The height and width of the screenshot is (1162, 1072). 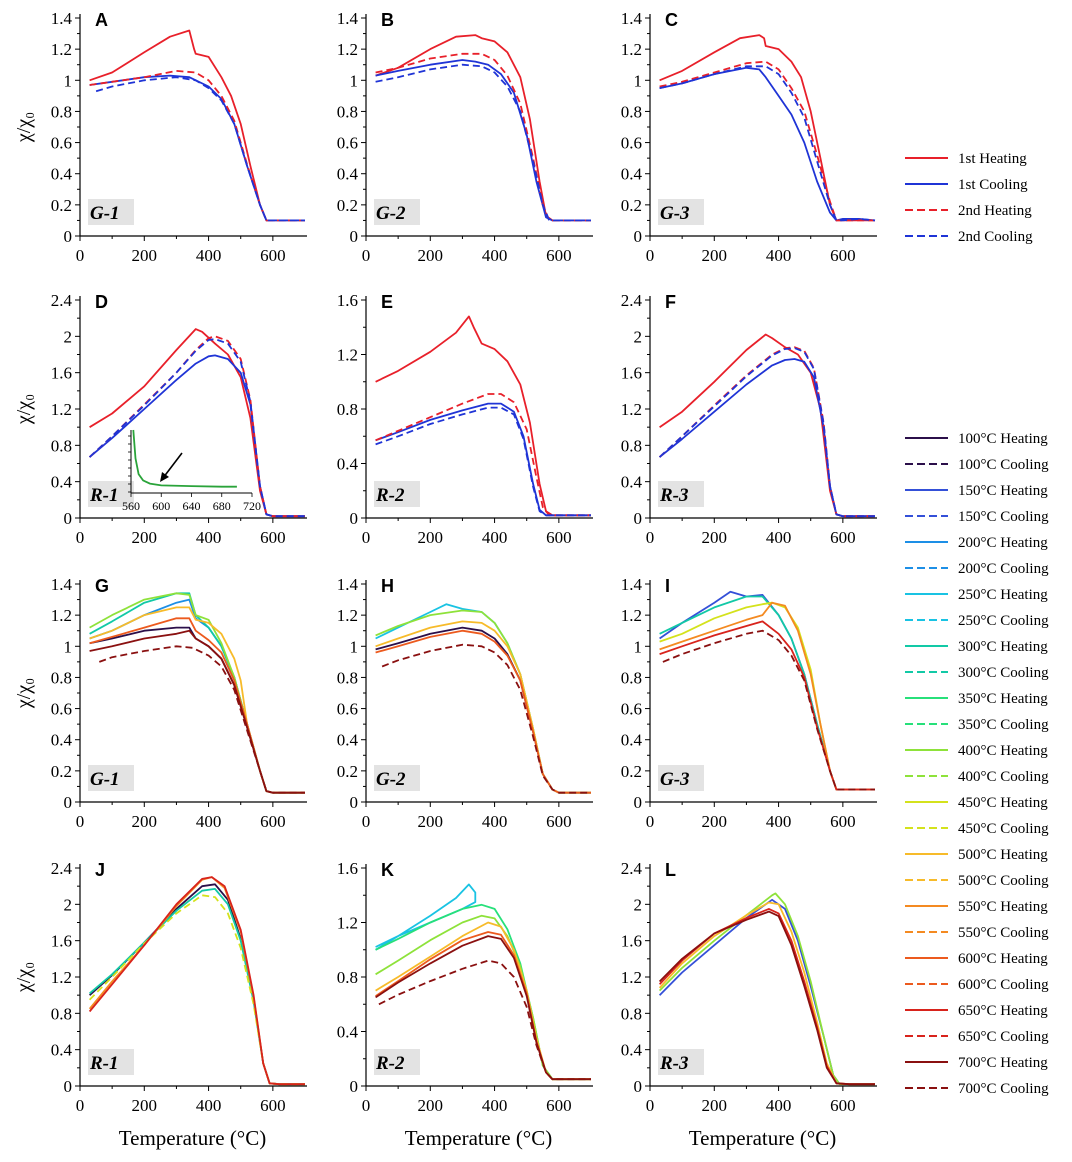 What do you see at coordinates (766, 998) in the screenshot?
I see `series-700-c-heating` at bounding box center [766, 998].